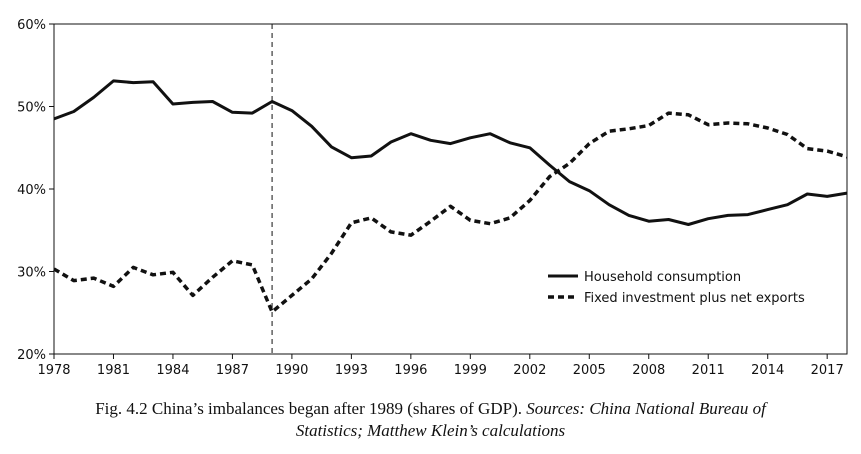 The height and width of the screenshot is (454, 861). Describe the element at coordinates (351, 370) in the screenshot. I see `x-tick-label: 1993` at that location.